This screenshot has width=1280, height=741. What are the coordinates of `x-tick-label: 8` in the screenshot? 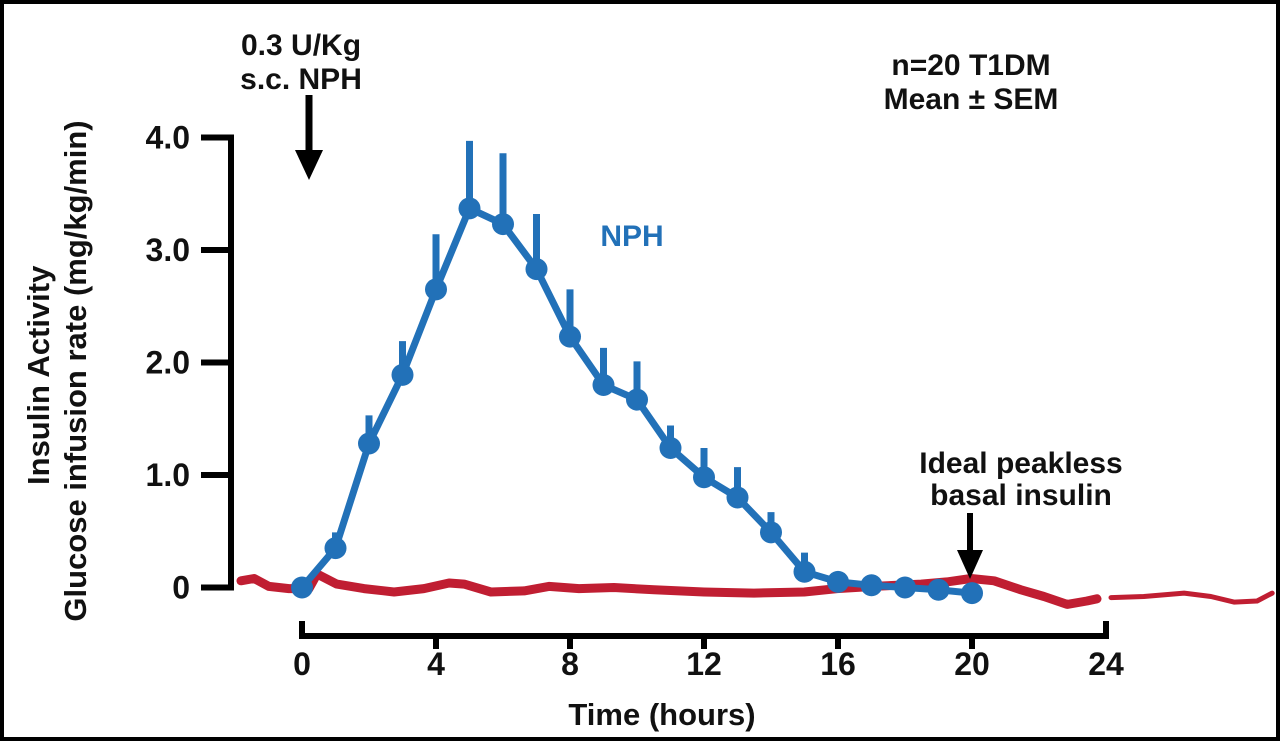 It's located at (570, 664).